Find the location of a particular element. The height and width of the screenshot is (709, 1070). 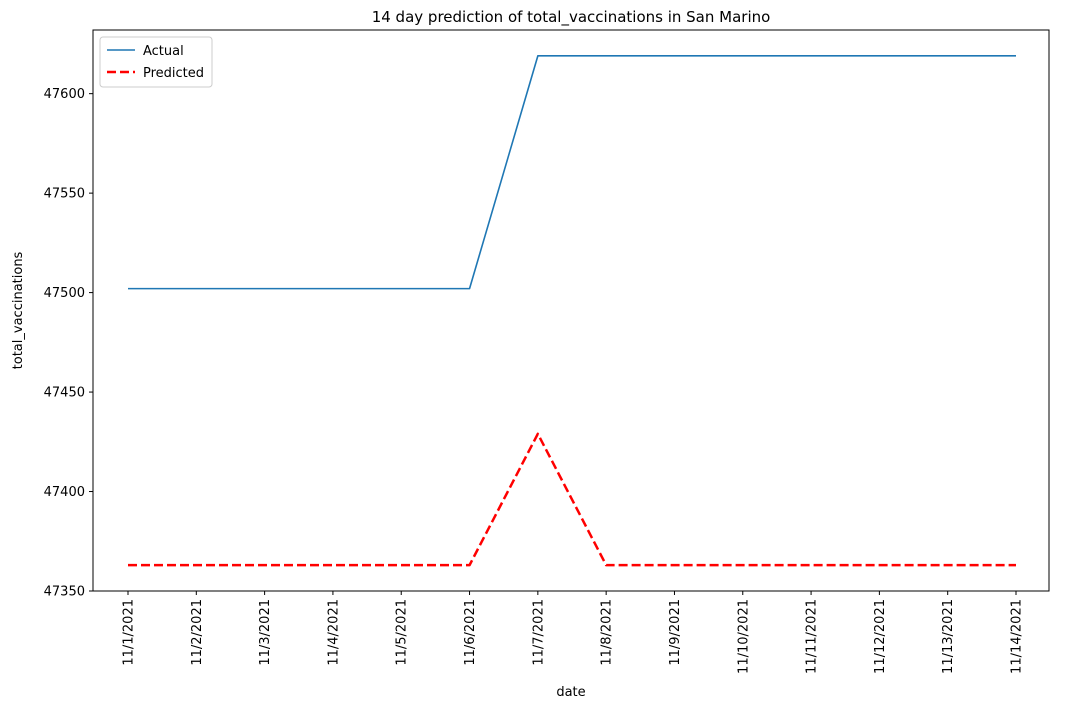

x-tick-label: 11/8/2021 is located at coordinates (607, 632).